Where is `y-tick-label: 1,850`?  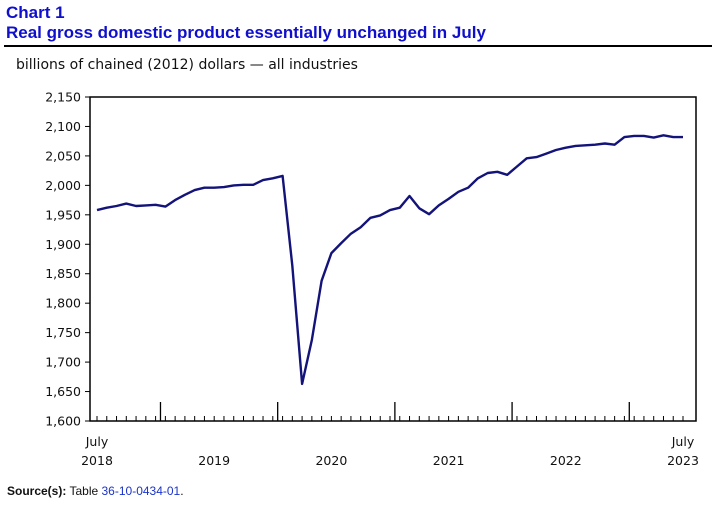
y-tick-label: 1,850 is located at coordinates (63, 273).